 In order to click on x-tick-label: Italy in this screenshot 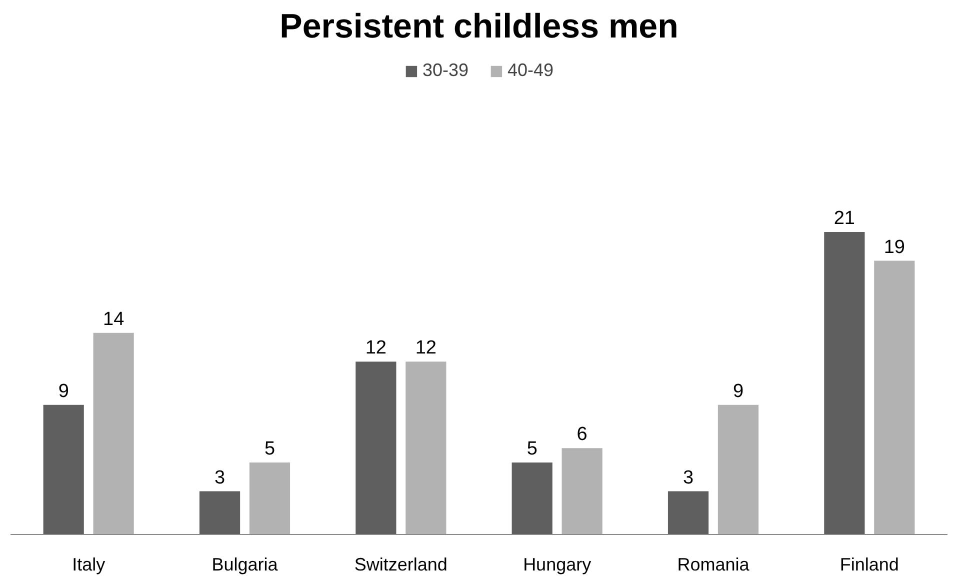, I will do `click(89, 564)`.